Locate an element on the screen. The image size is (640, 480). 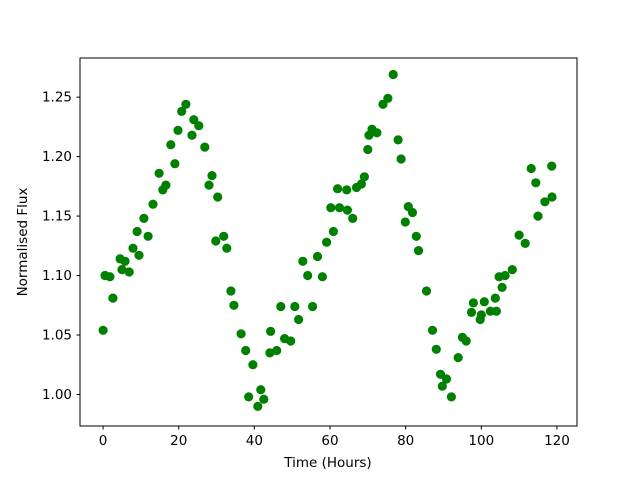
y-tick-label: 1.25 is located at coordinates (57, 98).